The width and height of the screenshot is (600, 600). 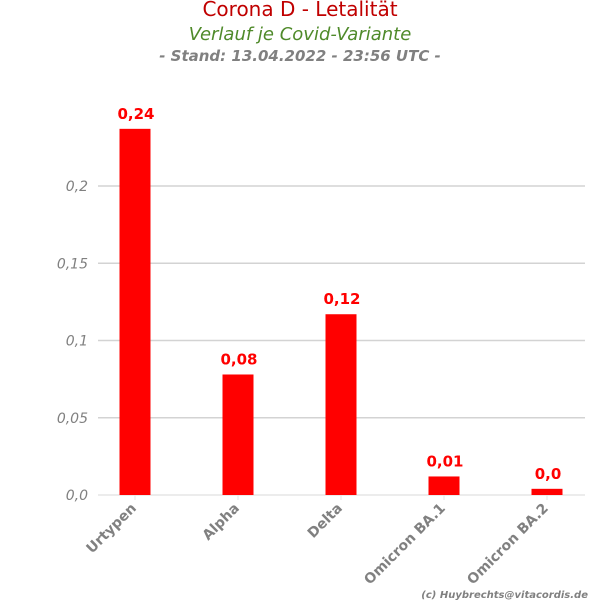 I want to click on chart-subtitle: Verlauf je Covid-Variante, so click(x=300, y=34).